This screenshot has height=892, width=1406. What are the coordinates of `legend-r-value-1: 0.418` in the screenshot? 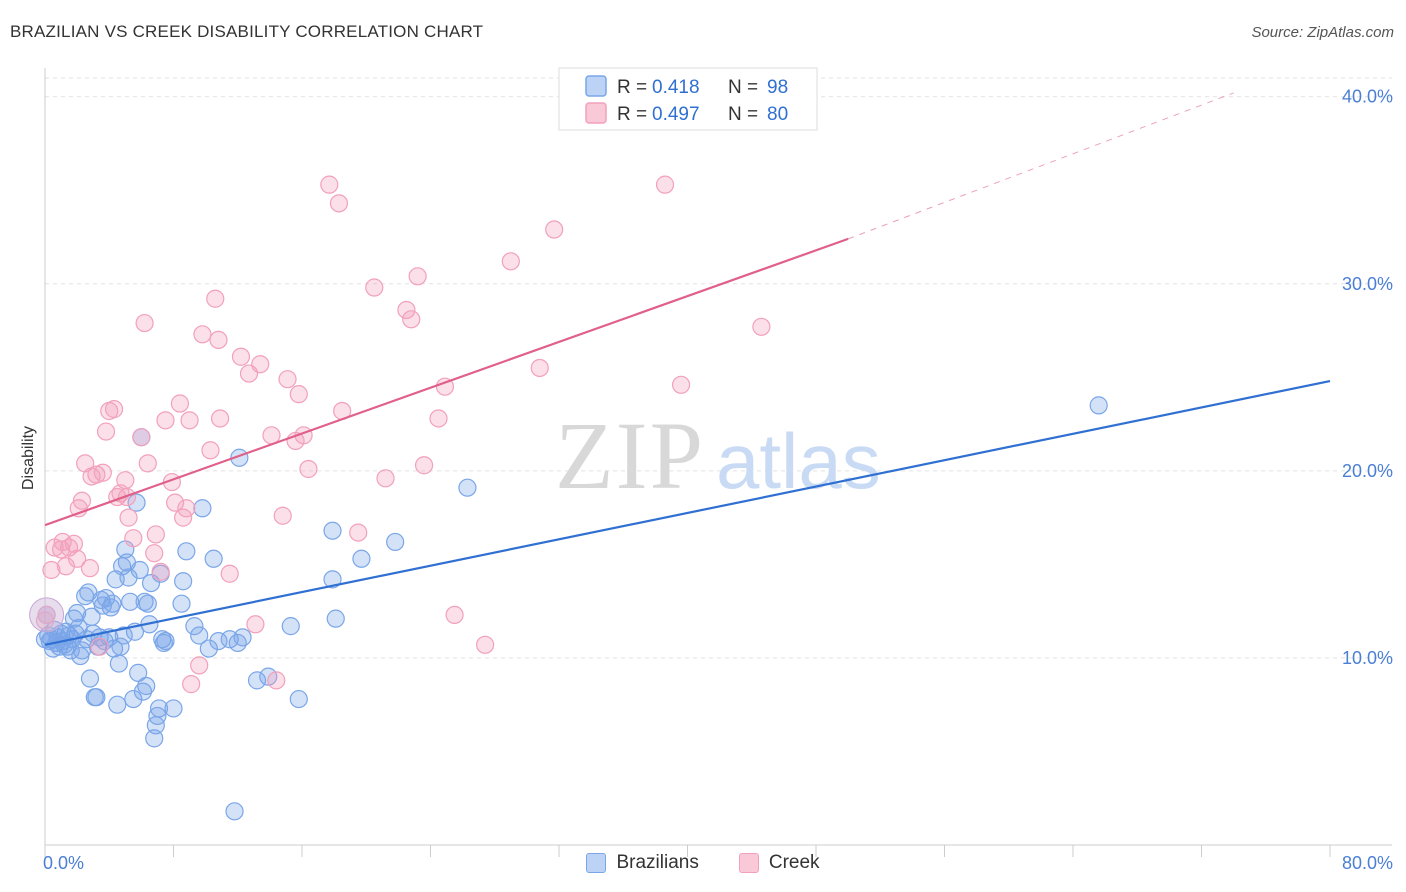 It's located at (676, 87).